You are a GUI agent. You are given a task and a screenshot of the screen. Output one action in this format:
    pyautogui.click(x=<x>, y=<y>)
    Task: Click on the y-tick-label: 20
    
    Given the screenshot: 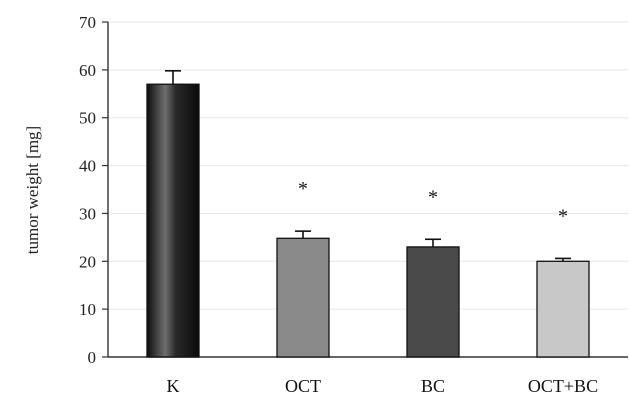 What is the action you would take?
    pyautogui.click(x=87, y=261)
    